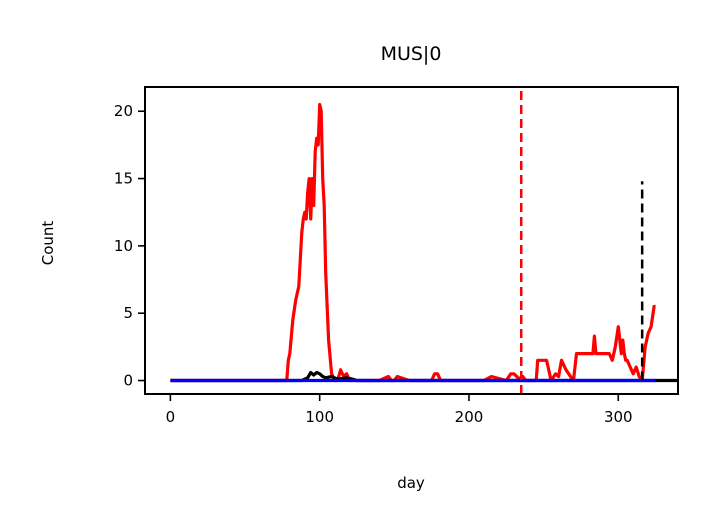 The width and height of the screenshot is (708, 531). I want to click on x-tick-label: 300, so click(618, 417).